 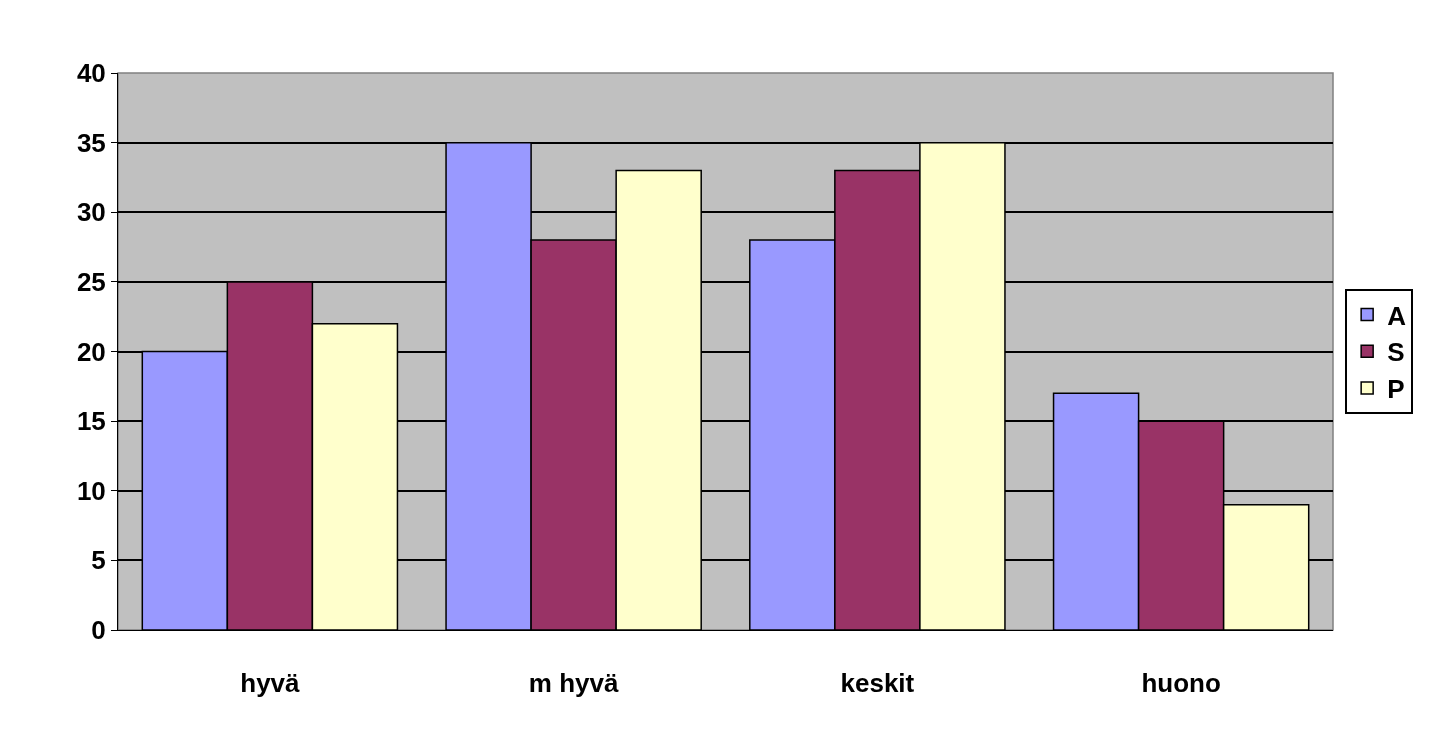 I want to click on legend-label: A, so click(x=1397, y=315).